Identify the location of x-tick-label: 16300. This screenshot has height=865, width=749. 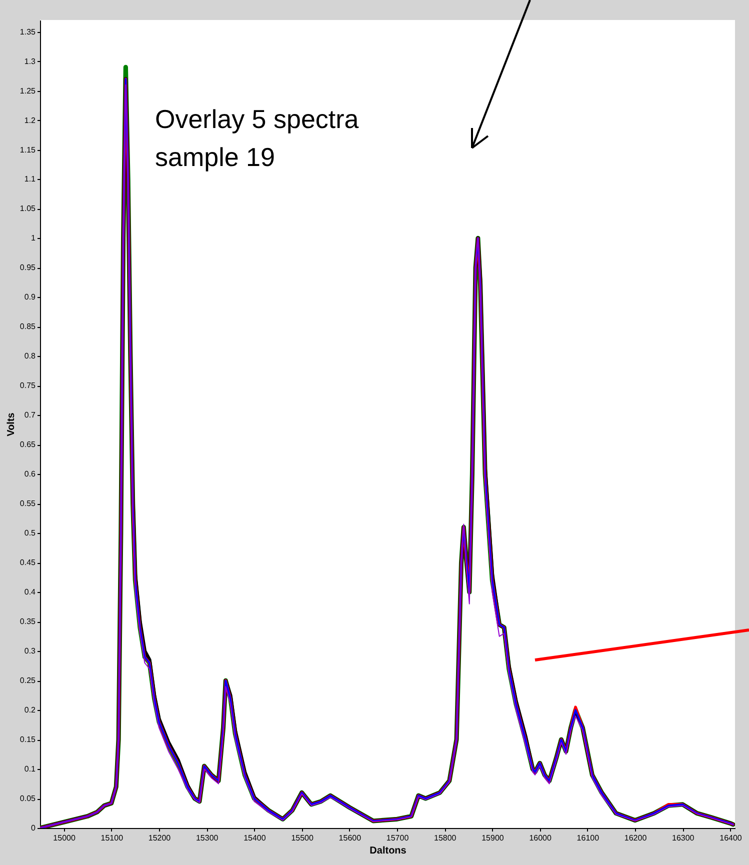
(683, 838).